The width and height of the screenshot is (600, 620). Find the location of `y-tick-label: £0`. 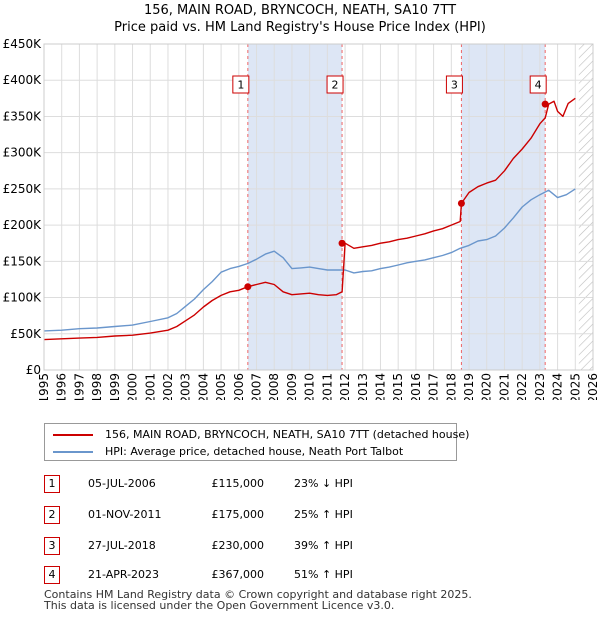

y-tick-label: £0 is located at coordinates (33, 370).